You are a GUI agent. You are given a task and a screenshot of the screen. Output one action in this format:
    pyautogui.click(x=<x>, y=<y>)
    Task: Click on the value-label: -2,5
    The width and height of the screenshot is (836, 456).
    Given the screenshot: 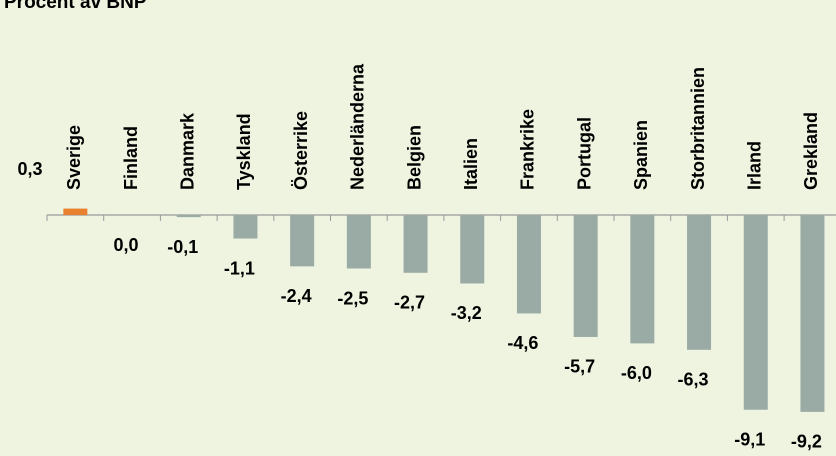 What is the action you would take?
    pyautogui.click(x=352, y=298)
    